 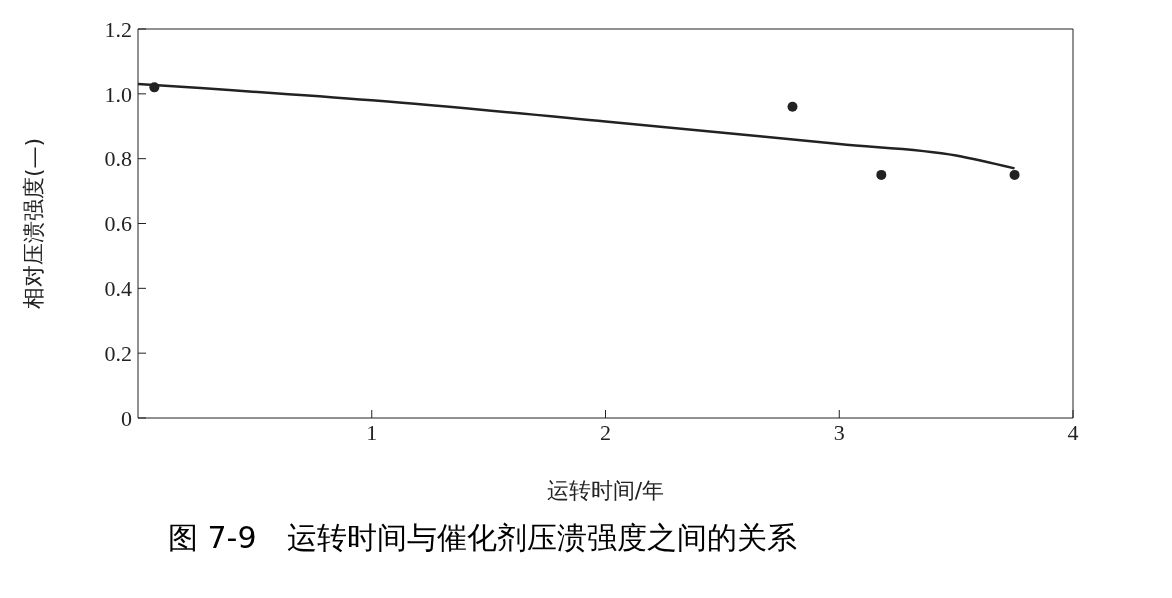 I want to click on x-tick-label: 1, so click(x=372, y=432).